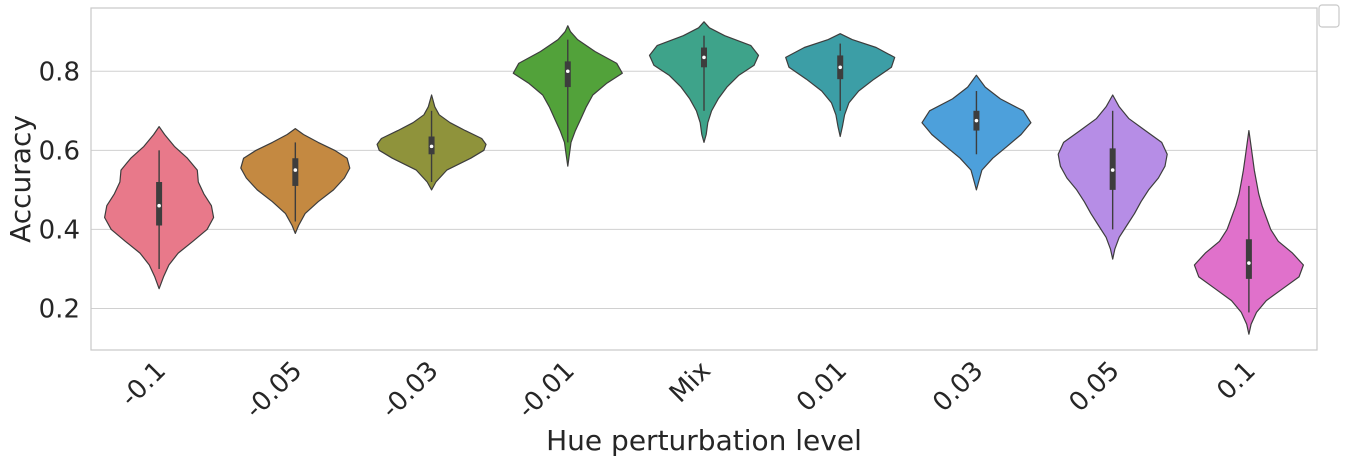 Image resolution: width=1345 pixels, height=464 pixels. Describe the element at coordinates (59, 230) in the screenshot. I see `y-tick-label: 0.4` at that location.